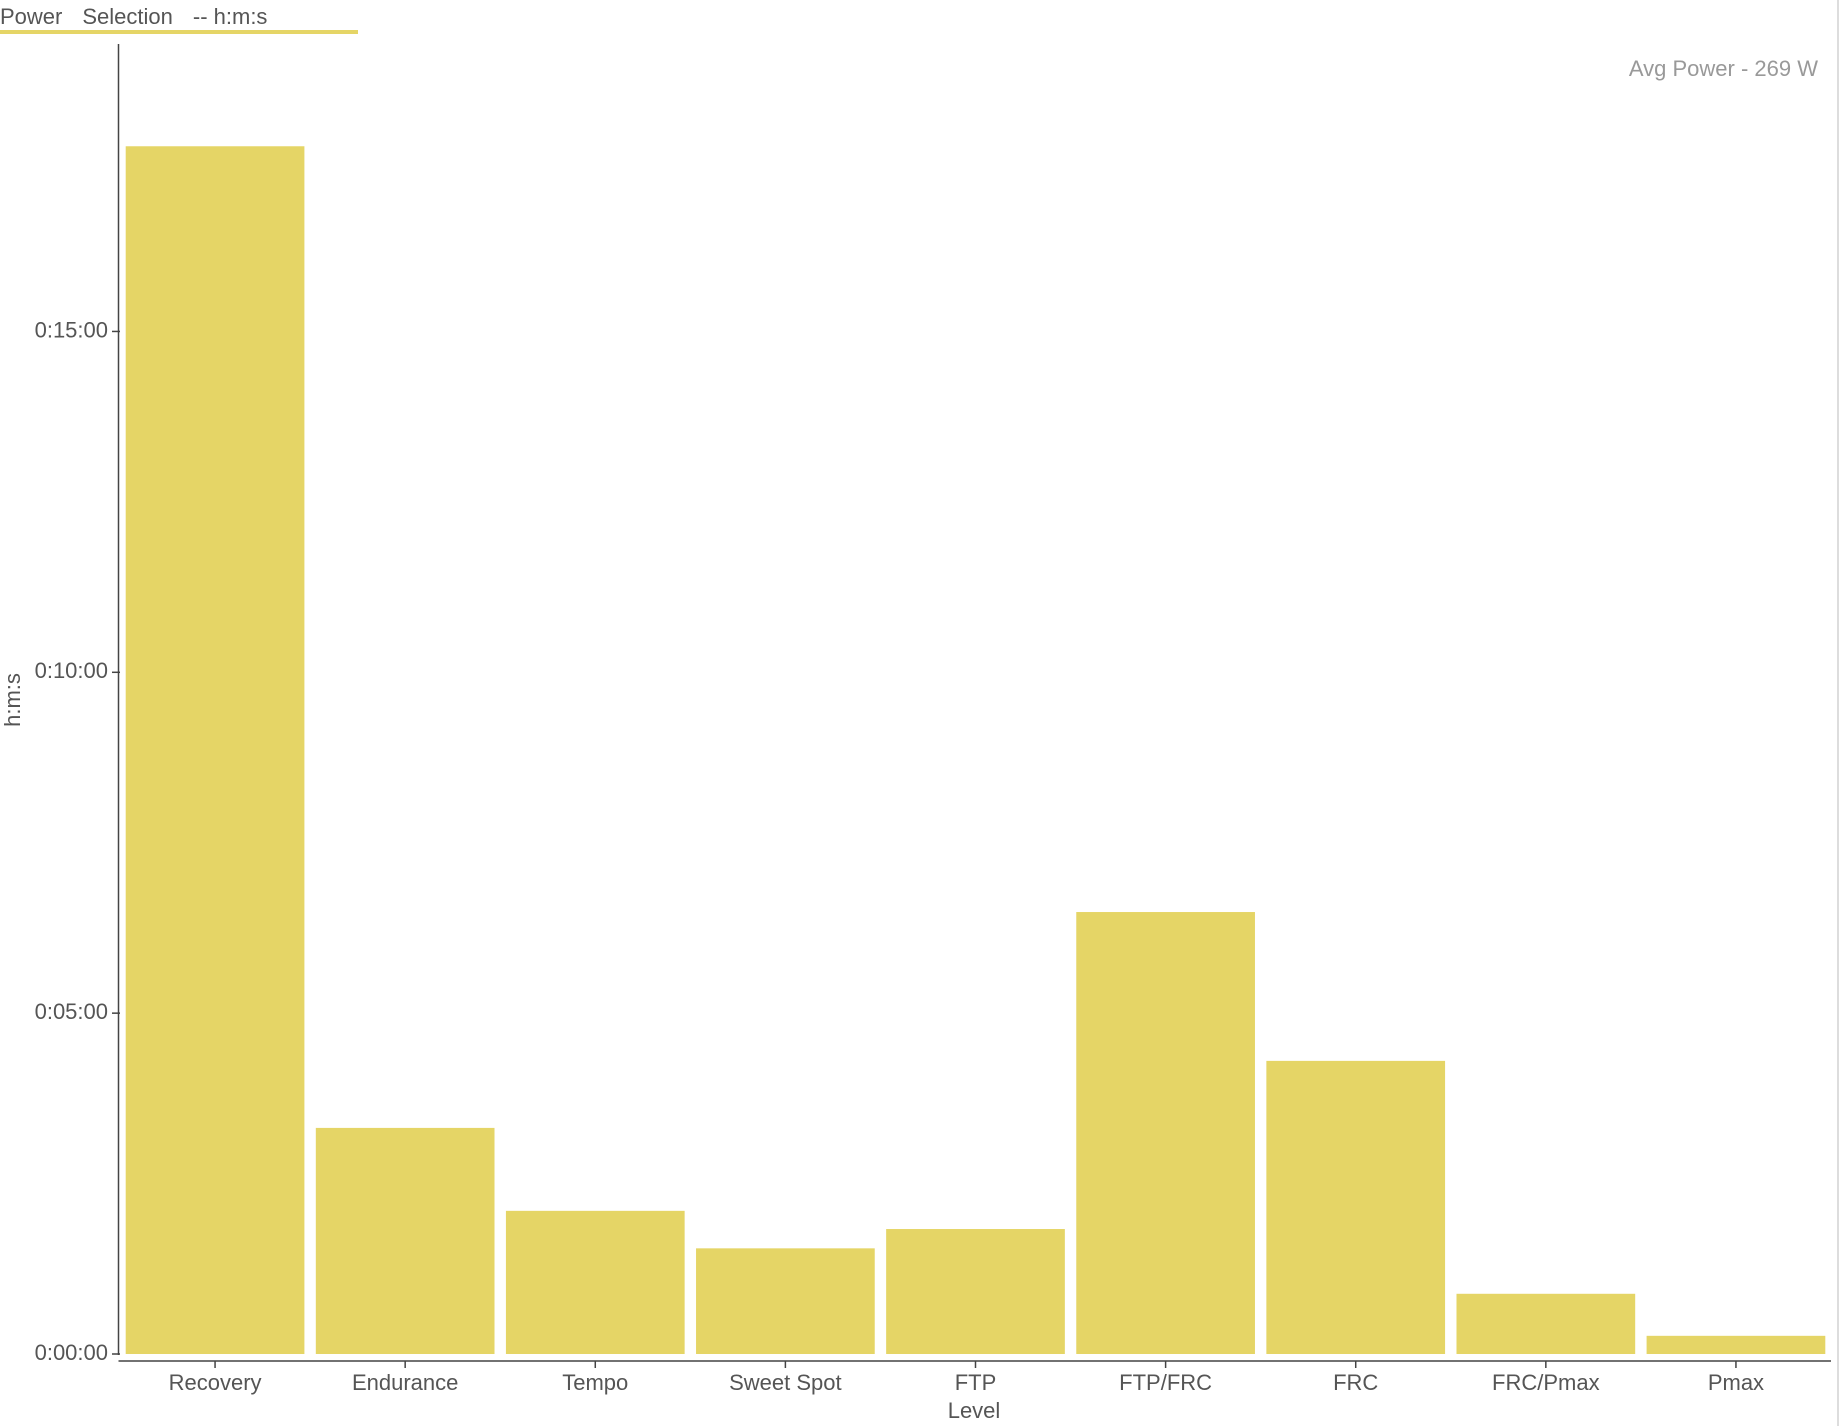  Describe the element at coordinates (230, 16) in the screenshot. I see `legend-item: -- h:m:s` at that location.